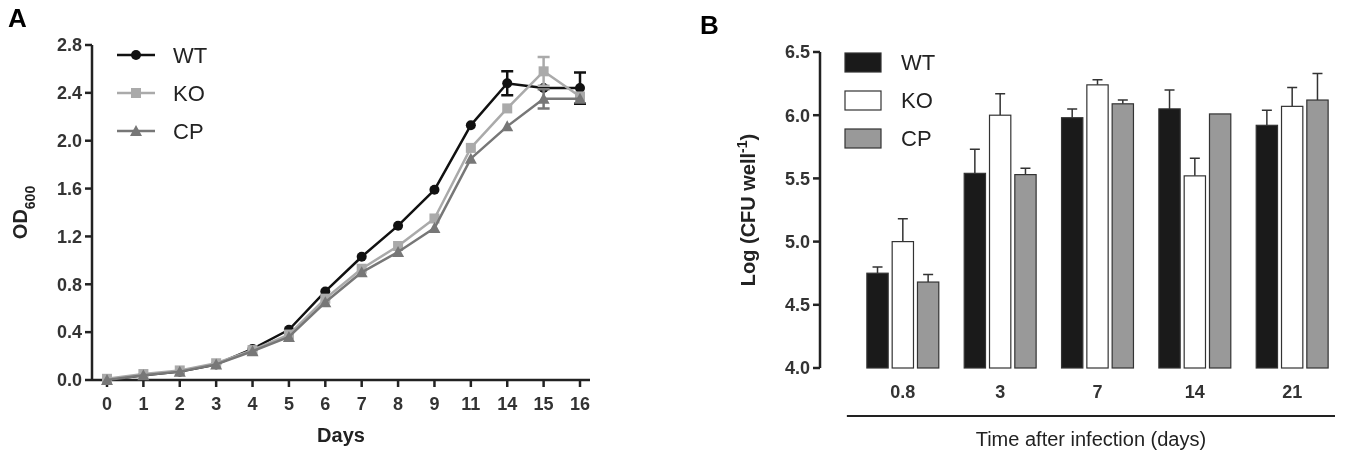 This screenshot has width=1347, height=462. What do you see at coordinates (797, 178) in the screenshot?
I see `y-tick-label: 5.5` at bounding box center [797, 178].